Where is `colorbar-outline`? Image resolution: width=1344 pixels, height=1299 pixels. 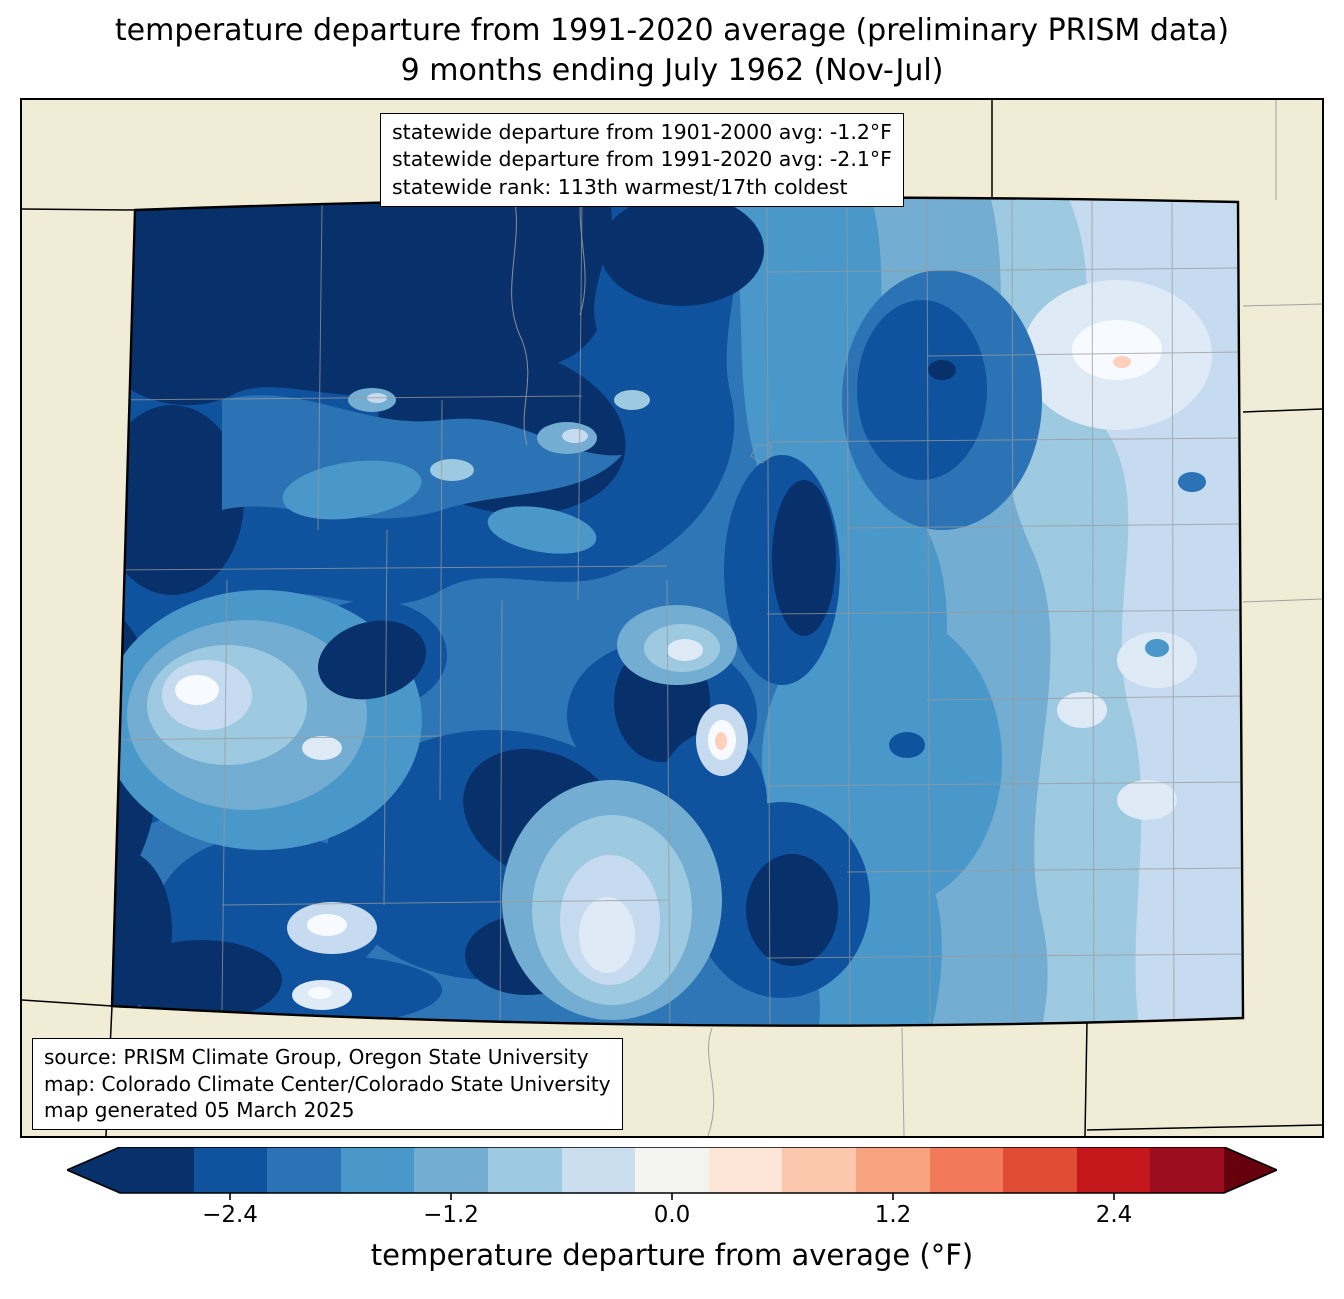 colorbar-outline is located at coordinates (672, 1170).